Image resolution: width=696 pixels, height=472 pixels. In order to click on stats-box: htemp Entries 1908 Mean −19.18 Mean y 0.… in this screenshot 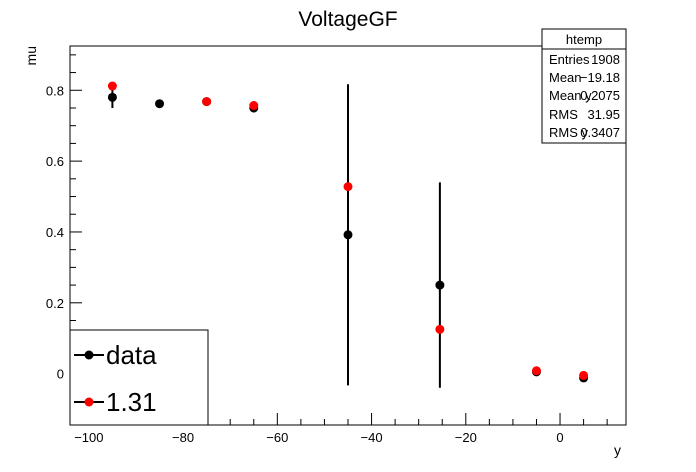, I will do `click(584, 86)`.